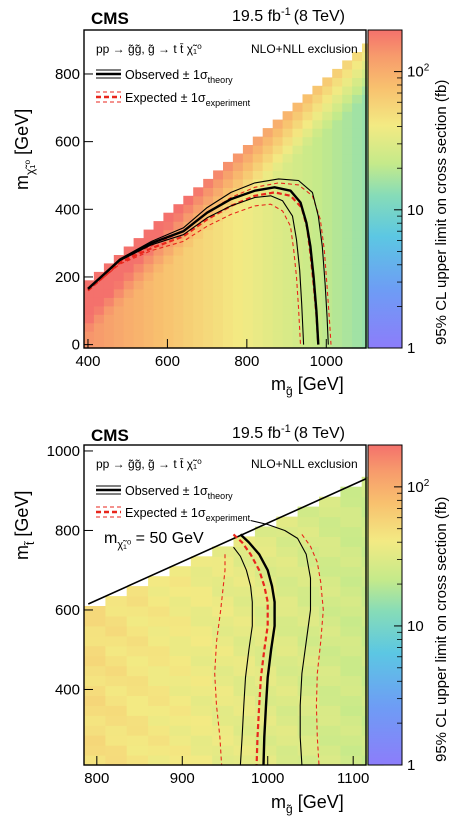  I want to click on process-note: NLO+NLL exclusion, so click(304, 464).